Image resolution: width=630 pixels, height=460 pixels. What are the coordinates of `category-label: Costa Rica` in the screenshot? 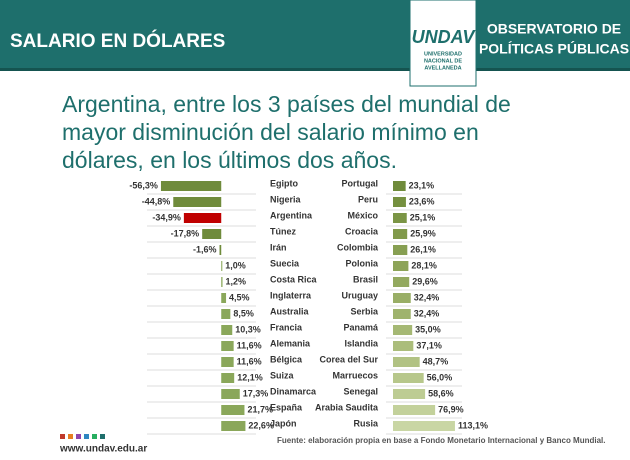 It's located at (294, 279).